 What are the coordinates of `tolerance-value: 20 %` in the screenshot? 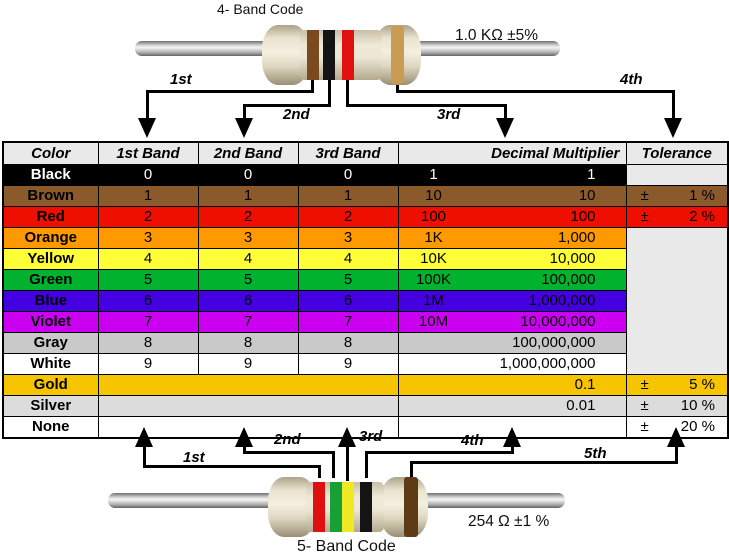 It's located at (697, 426).